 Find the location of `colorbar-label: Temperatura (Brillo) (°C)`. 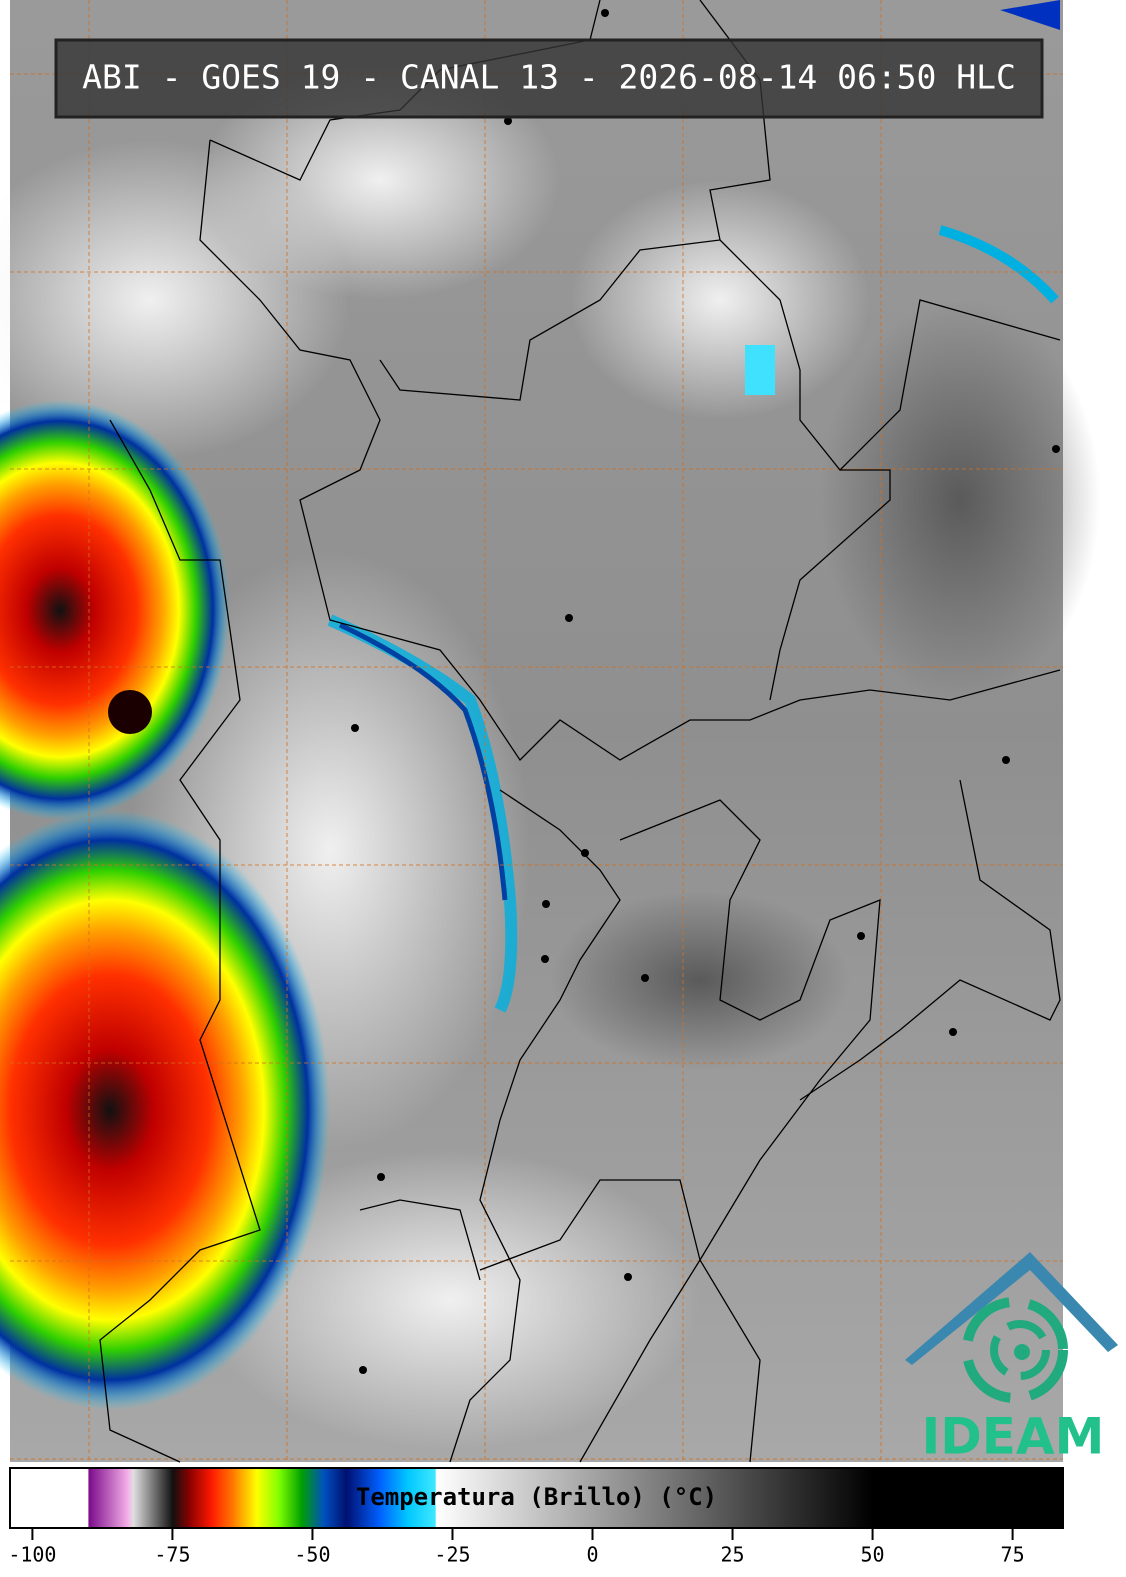

colorbar-label: Temperatura (Brillo) (°C) is located at coordinates (536, 1497).